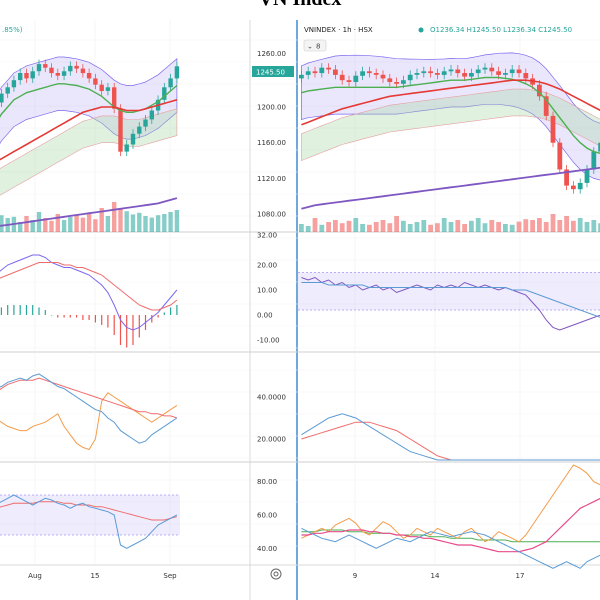  Describe the element at coordinates (90, 515) in the screenshot. I see `rsi-band` at that location.